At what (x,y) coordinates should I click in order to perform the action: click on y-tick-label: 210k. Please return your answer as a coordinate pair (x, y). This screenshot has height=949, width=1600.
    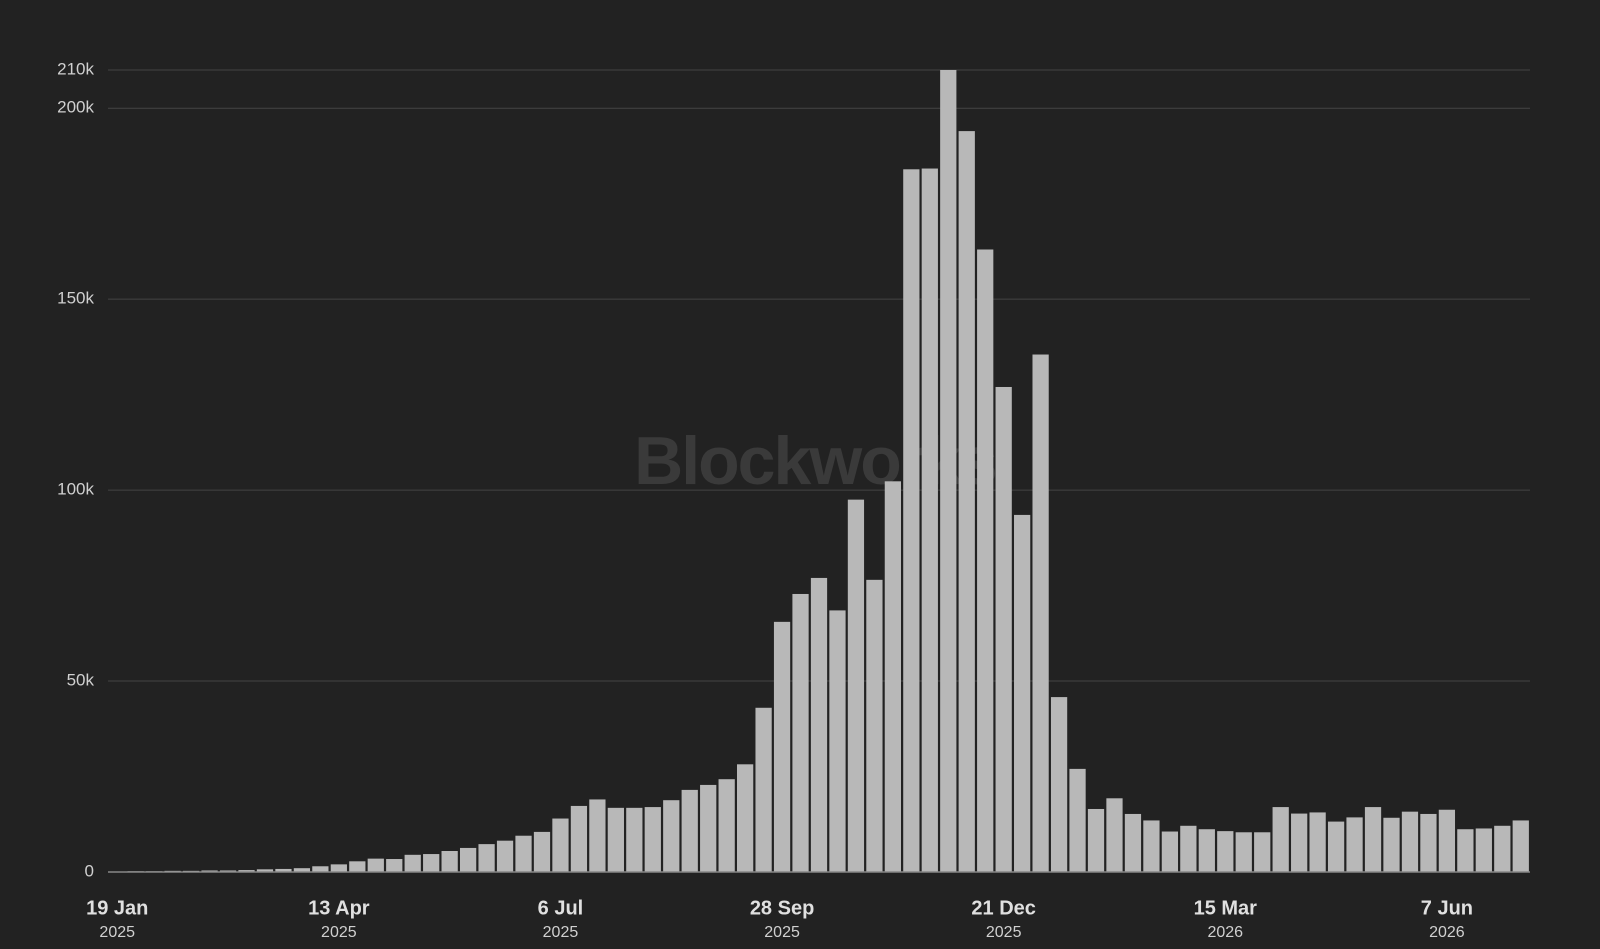
    Looking at the image, I should click on (75, 68).